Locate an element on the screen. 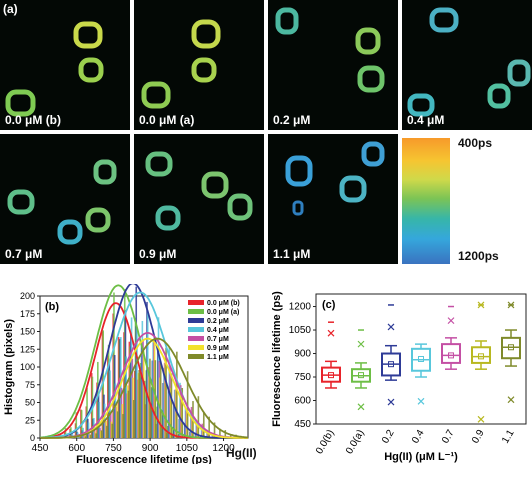 The image size is (532, 489). y-tick-label: 600 is located at coordinates (302, 401).